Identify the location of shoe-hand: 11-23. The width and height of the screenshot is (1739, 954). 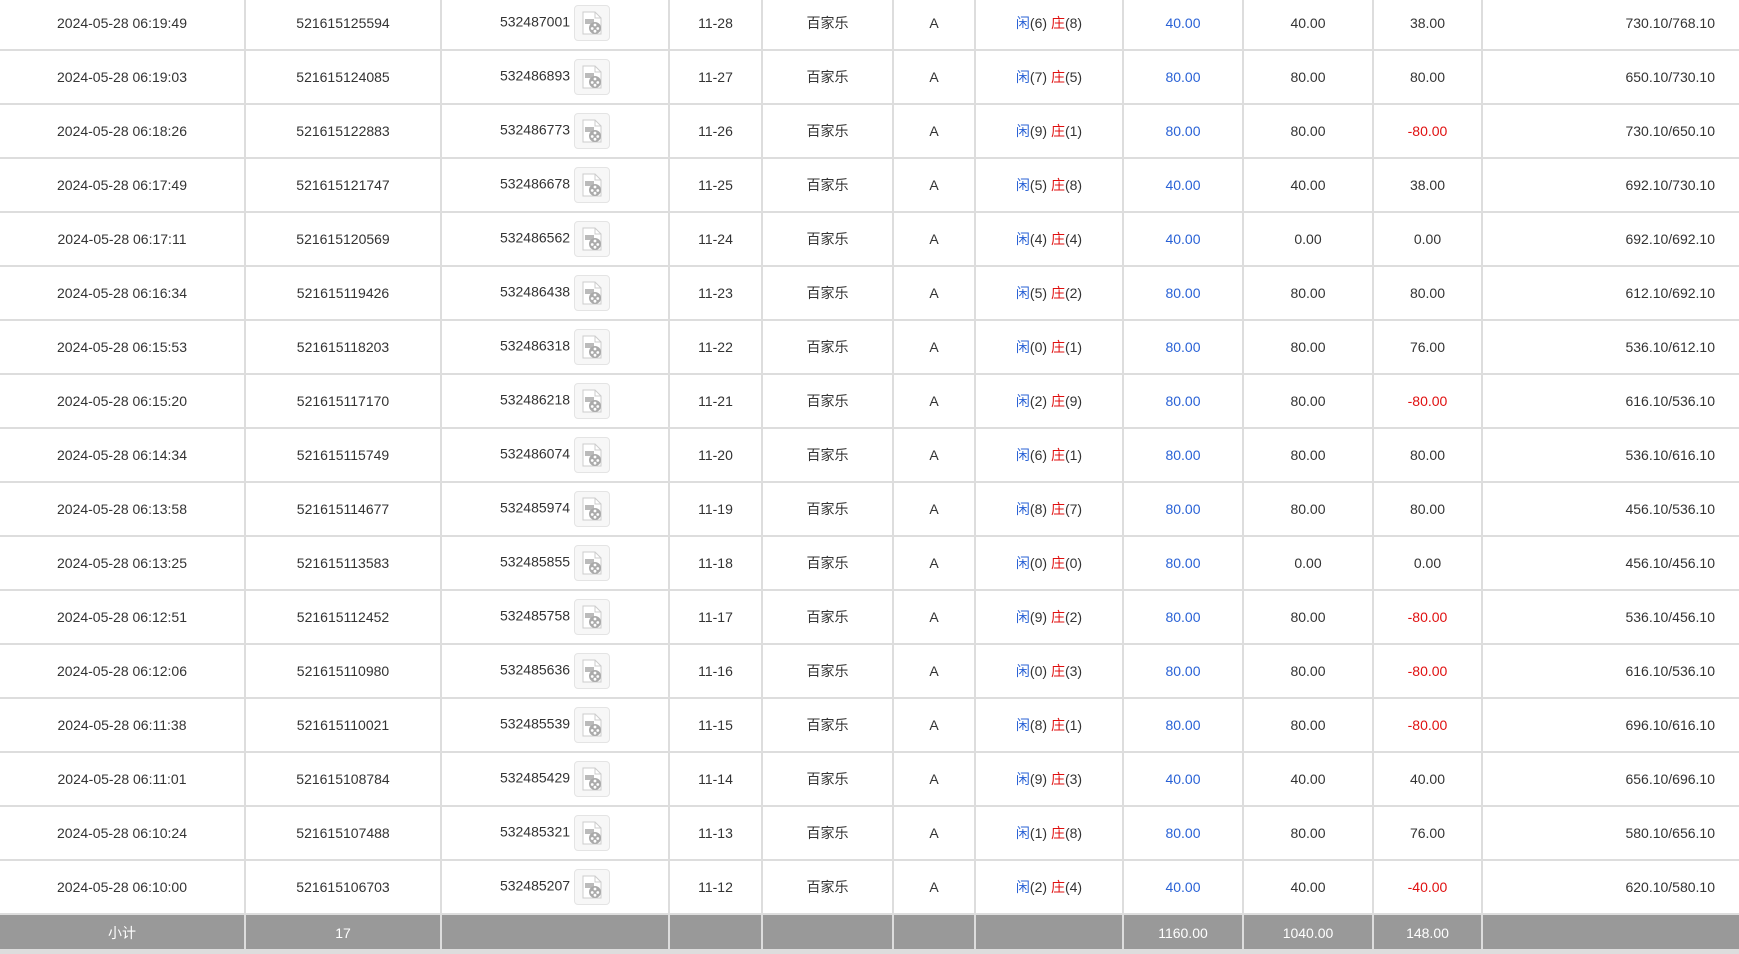
(715, 293).